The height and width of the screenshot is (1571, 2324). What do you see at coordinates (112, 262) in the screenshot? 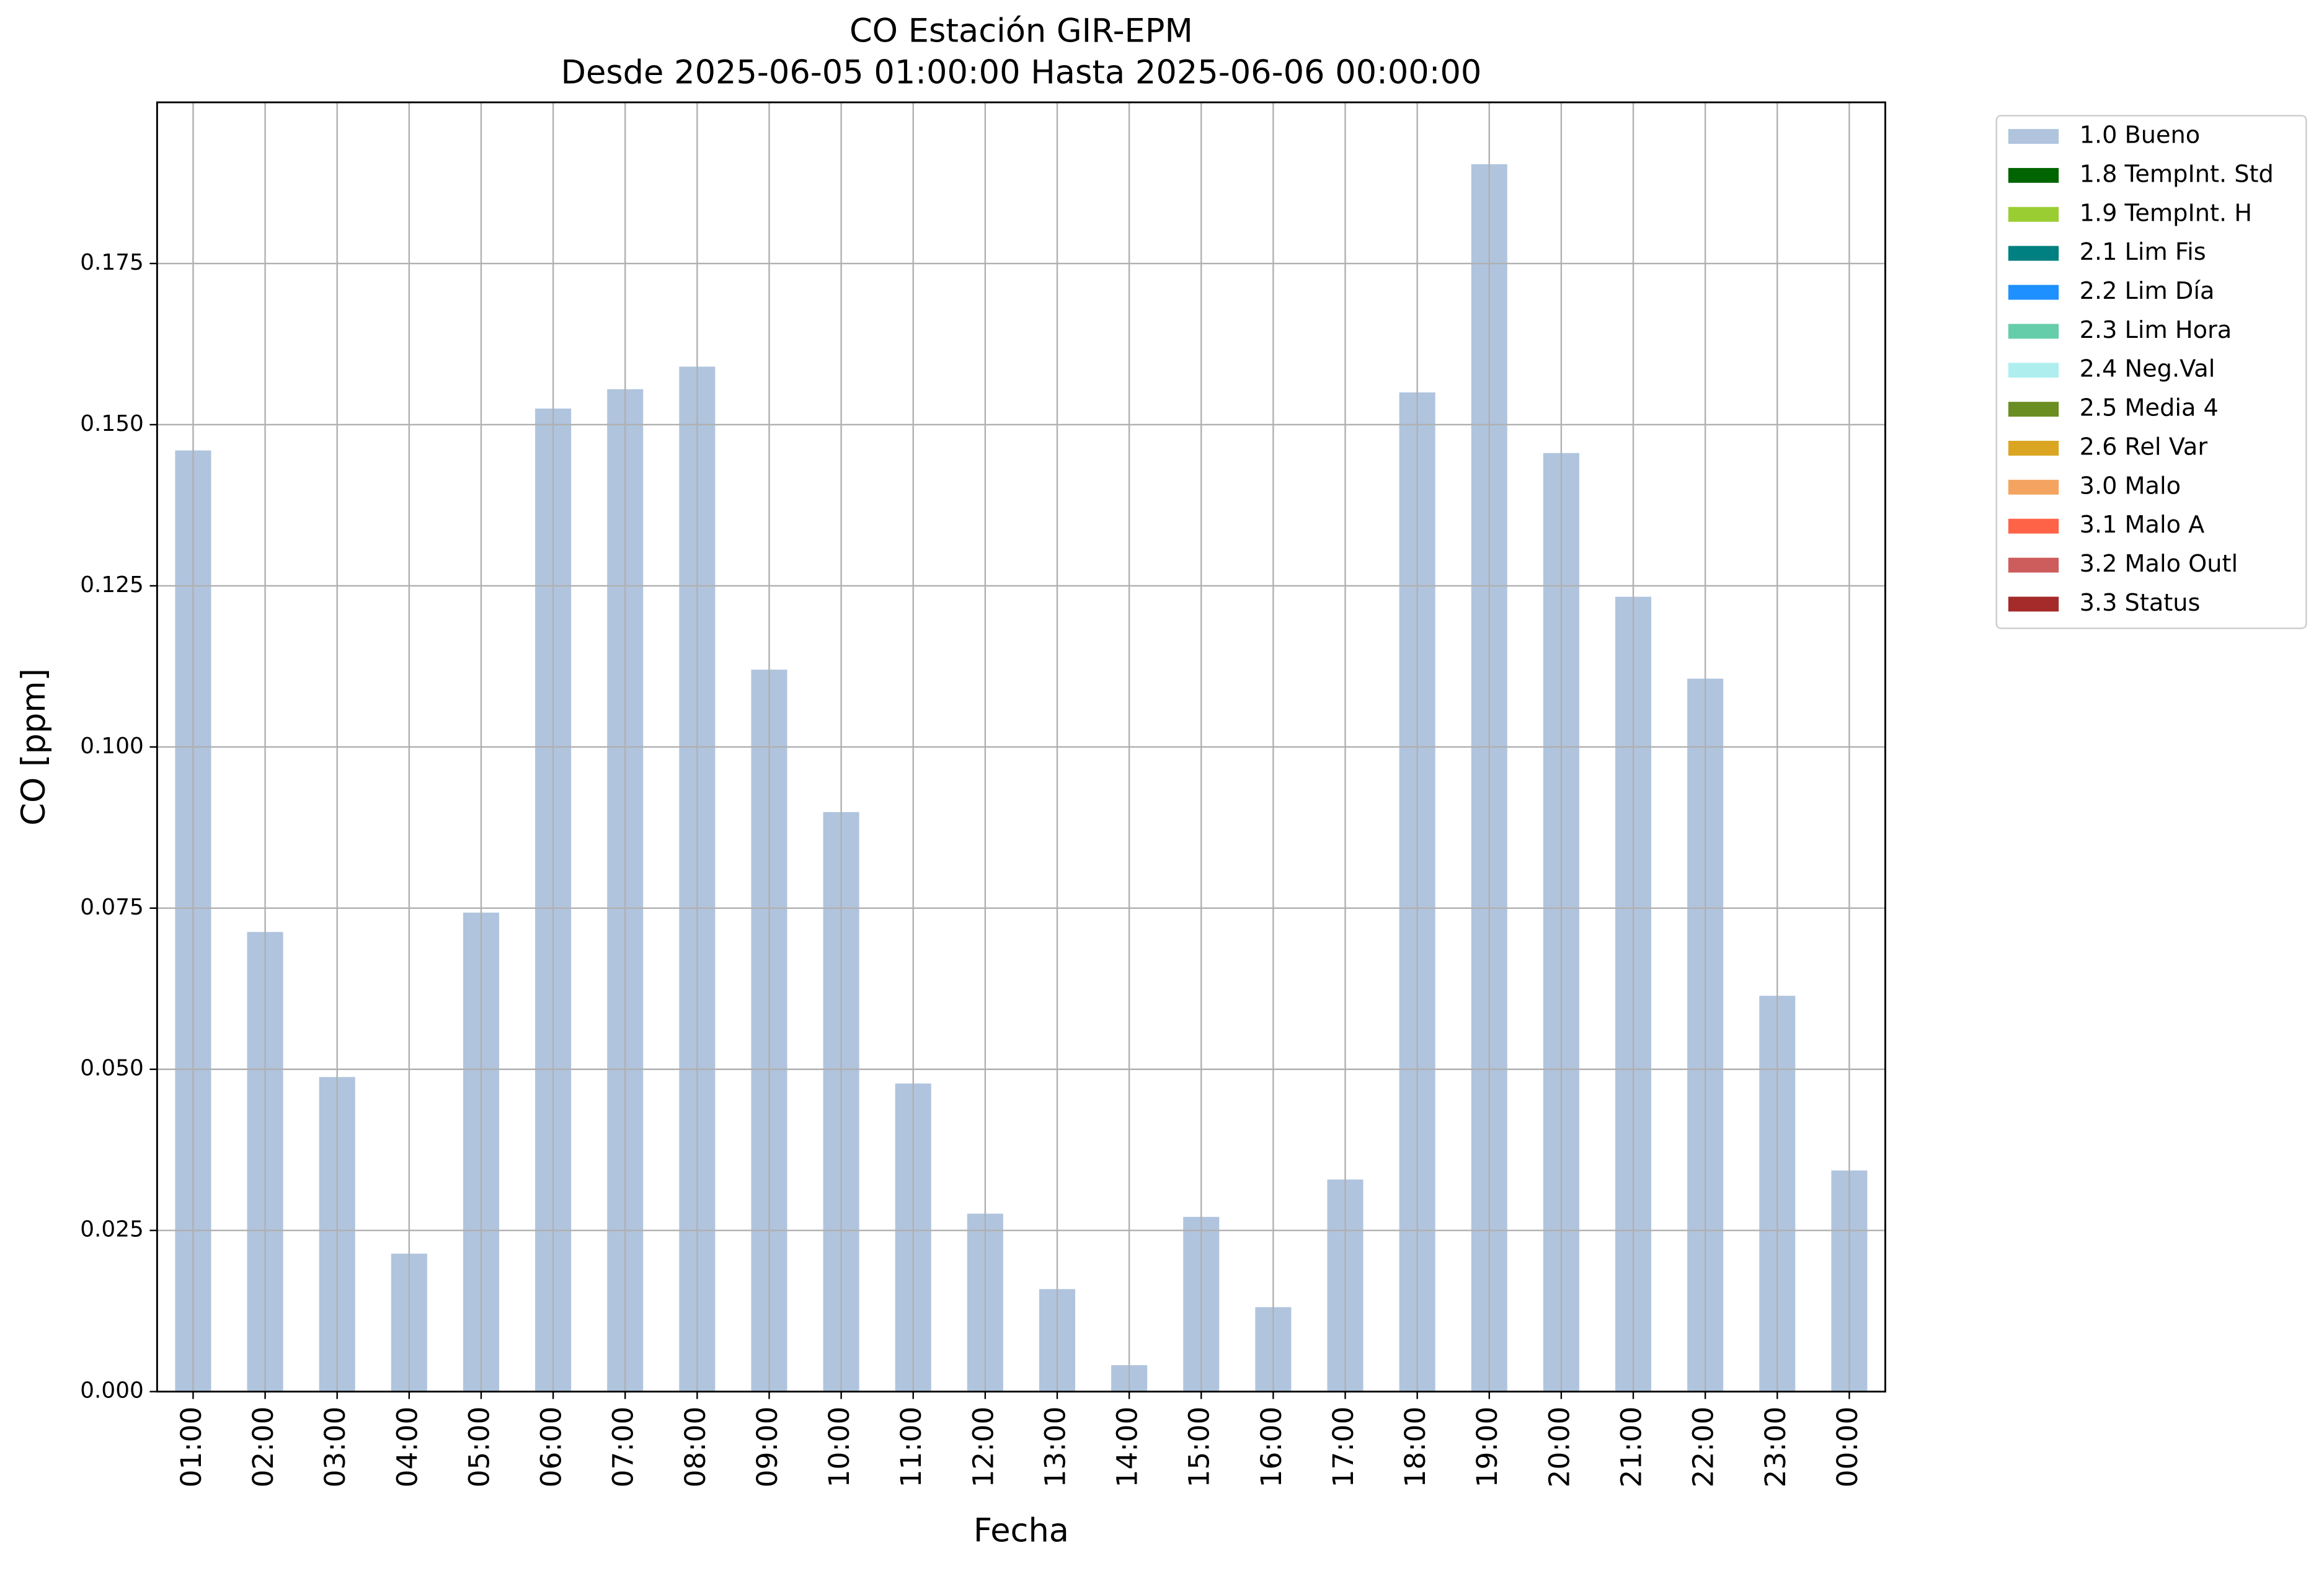
I see `y-tick-label: 0.175` at bounding box center [112, 262].